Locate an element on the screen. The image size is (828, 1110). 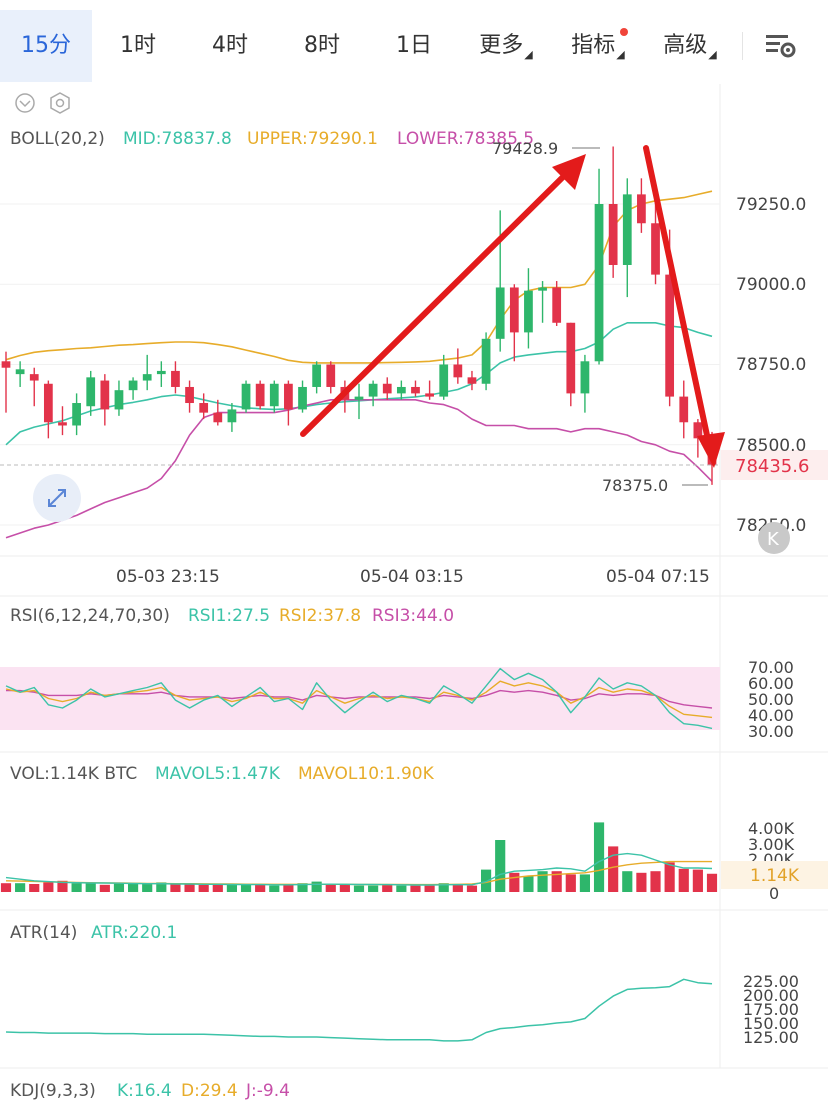
tab-1h: 1时 is located at coordinates (138, 45).